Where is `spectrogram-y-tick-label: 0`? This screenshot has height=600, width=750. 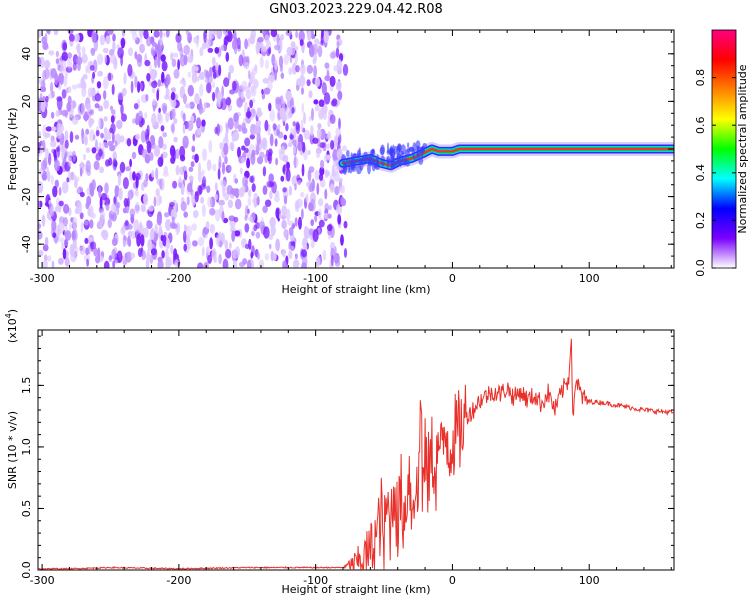 spectrogram-y-tick-label: 0 is located at coordinates (26, 149).